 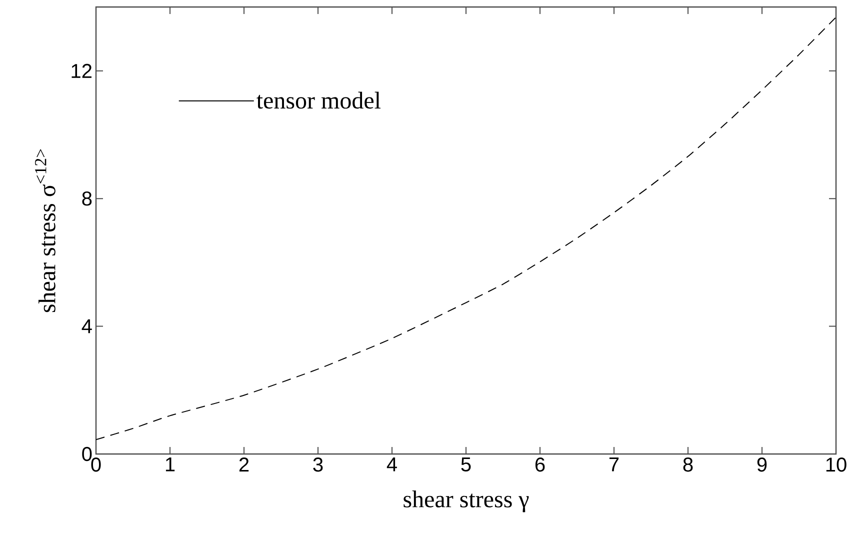 I want to click on x-tick-label: 7, so click(x=614, y=465).